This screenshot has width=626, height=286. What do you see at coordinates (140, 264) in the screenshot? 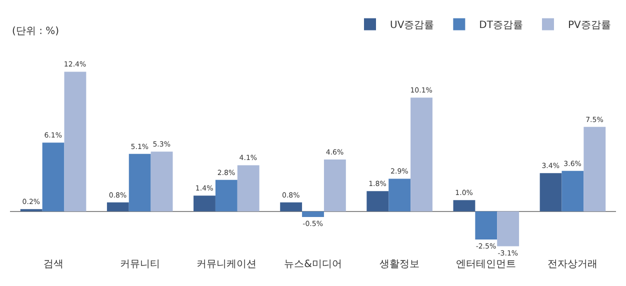
I see `x-tick-label: 커뮤니티` at bounding box center [140, 264].